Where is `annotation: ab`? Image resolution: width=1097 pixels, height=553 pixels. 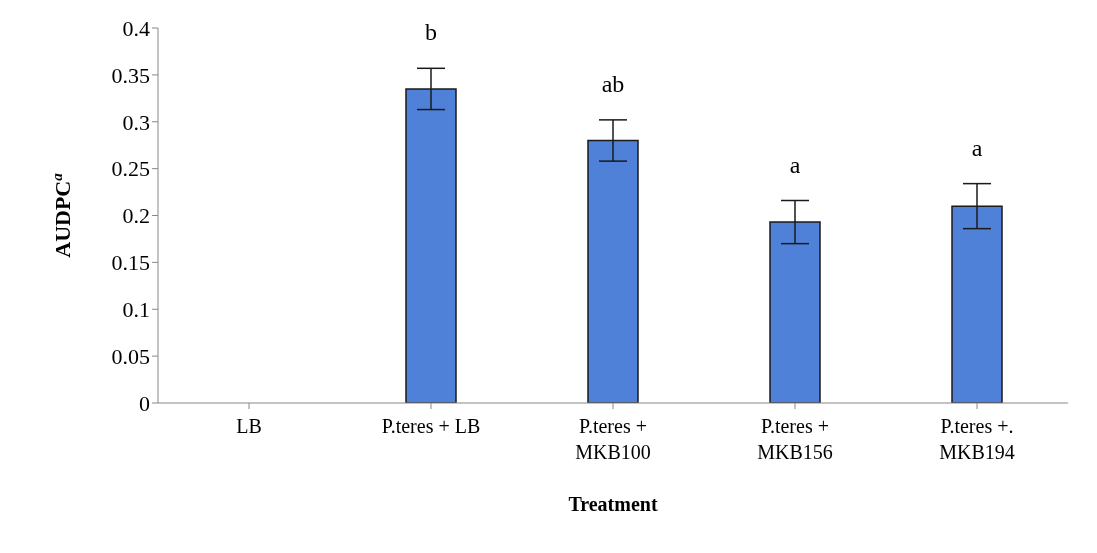
annotation: ab is located at coordinates (613, 83).